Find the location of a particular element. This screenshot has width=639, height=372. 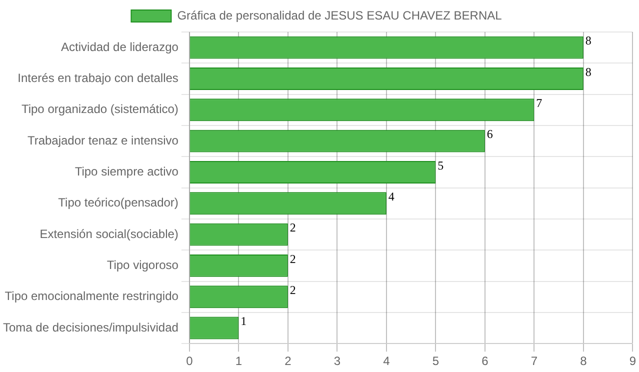

x-tick-label: 3 is located at coordinates (337, 361).